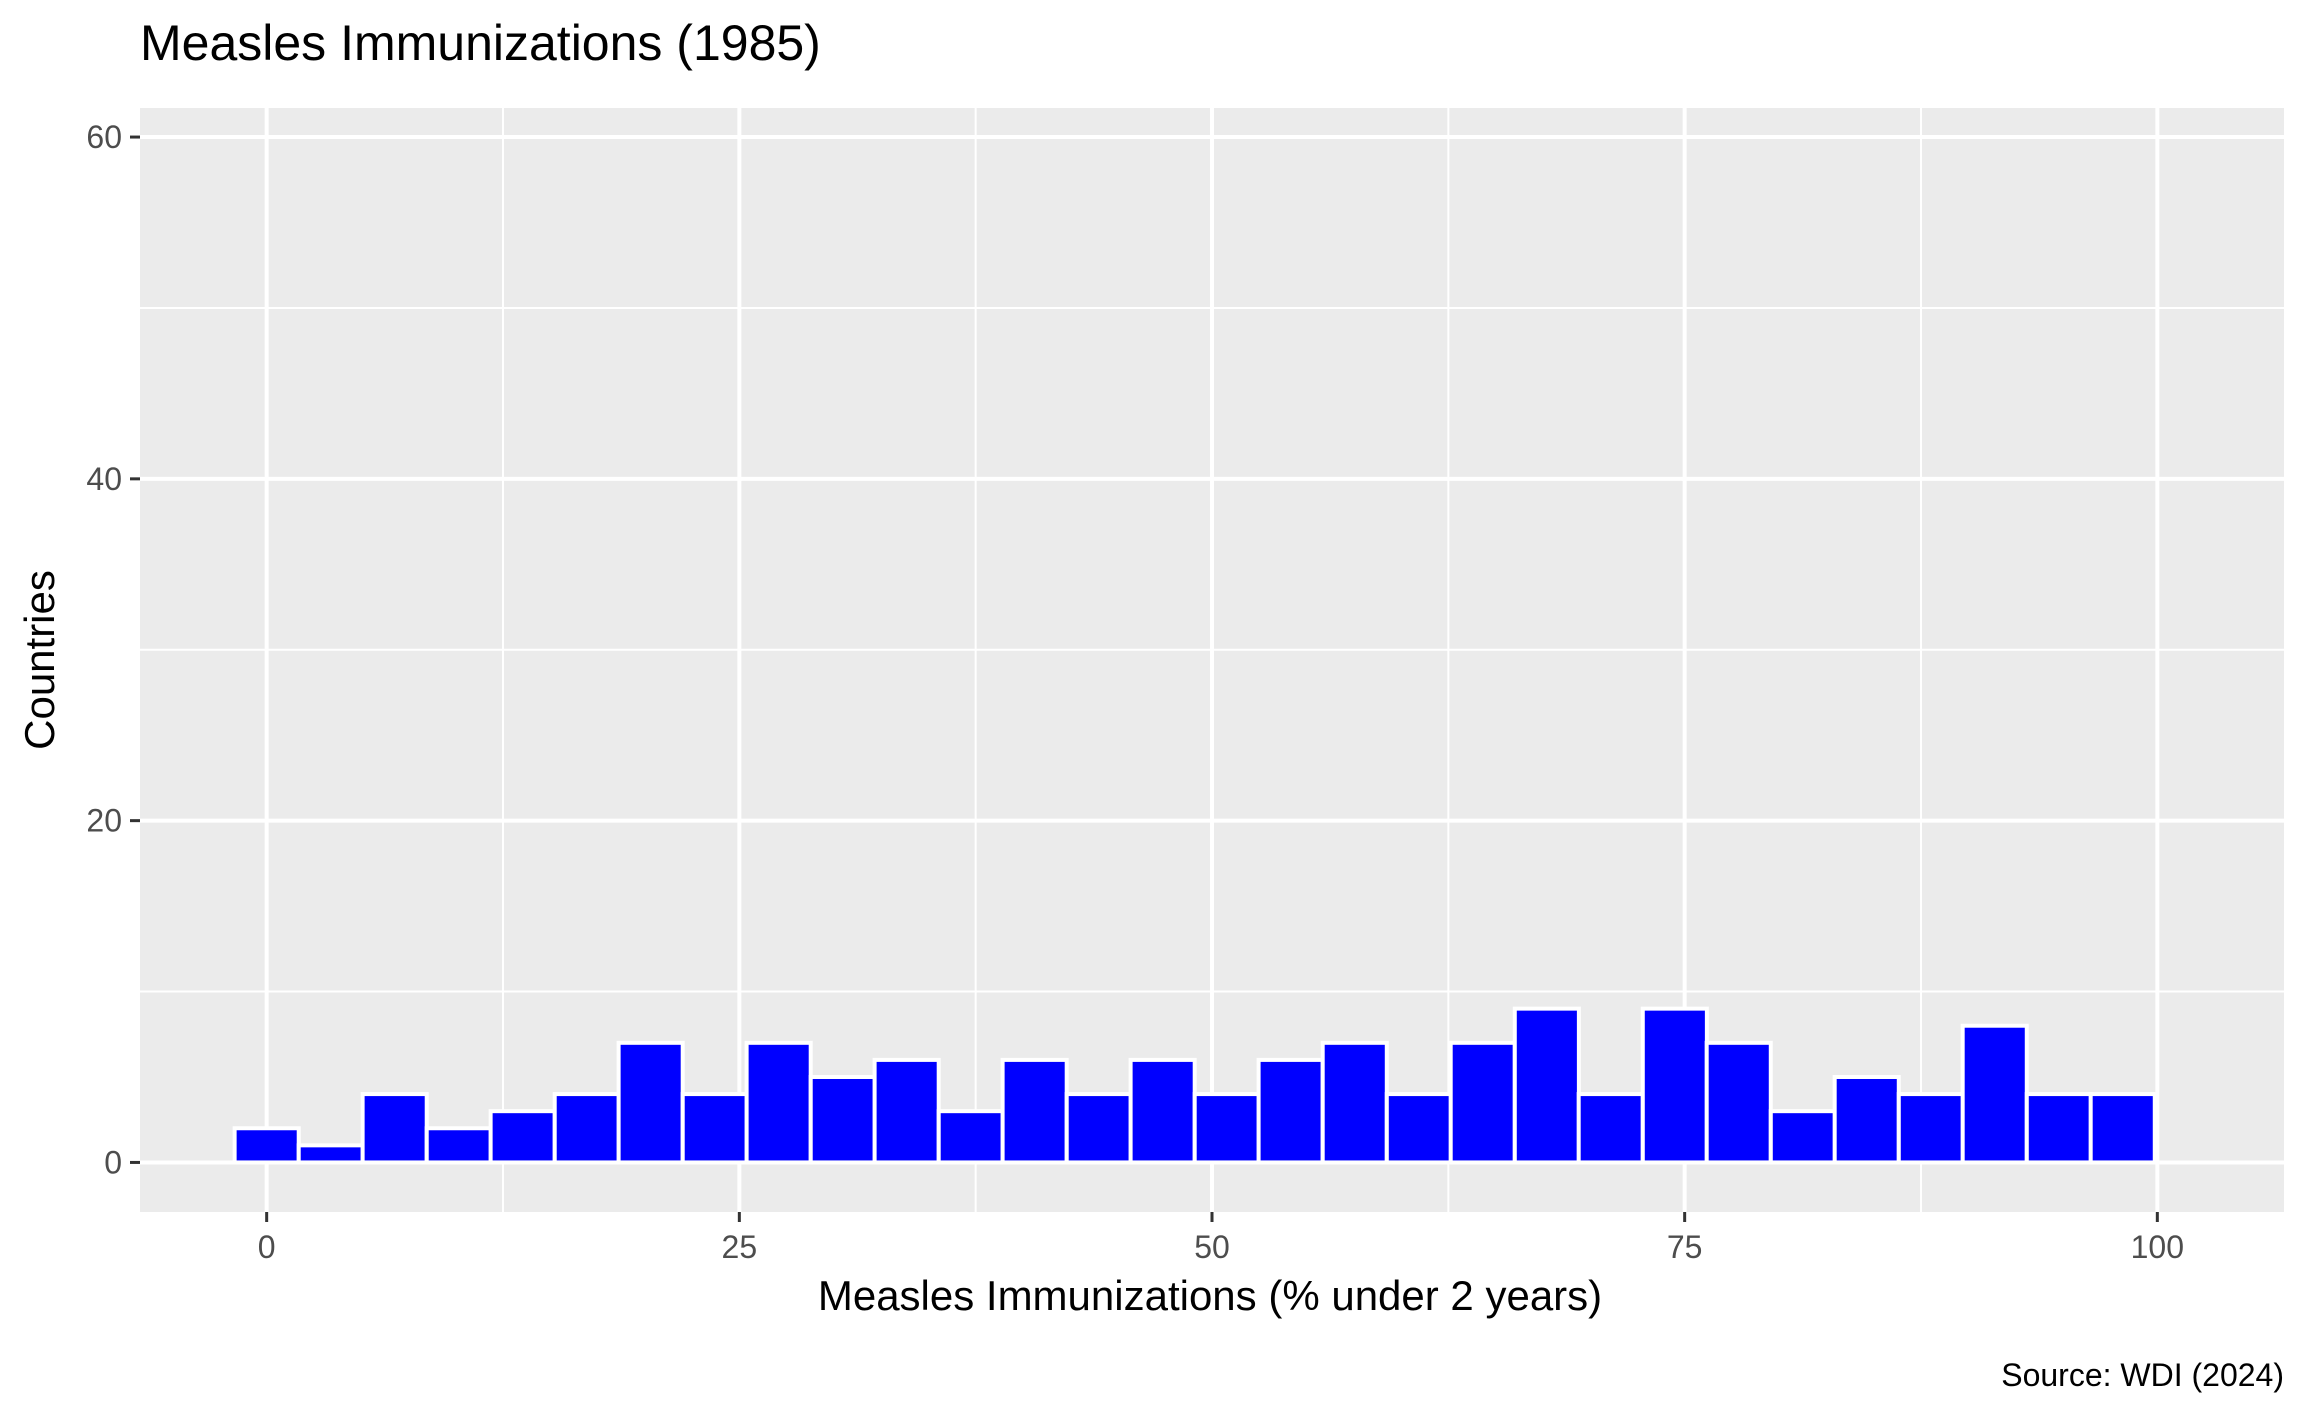 The height and width of the screenshot is (1423, 2304). Describe the element at coordinates (104, 137) in the screenshot. I see `y-tick-label: 60` at that location.